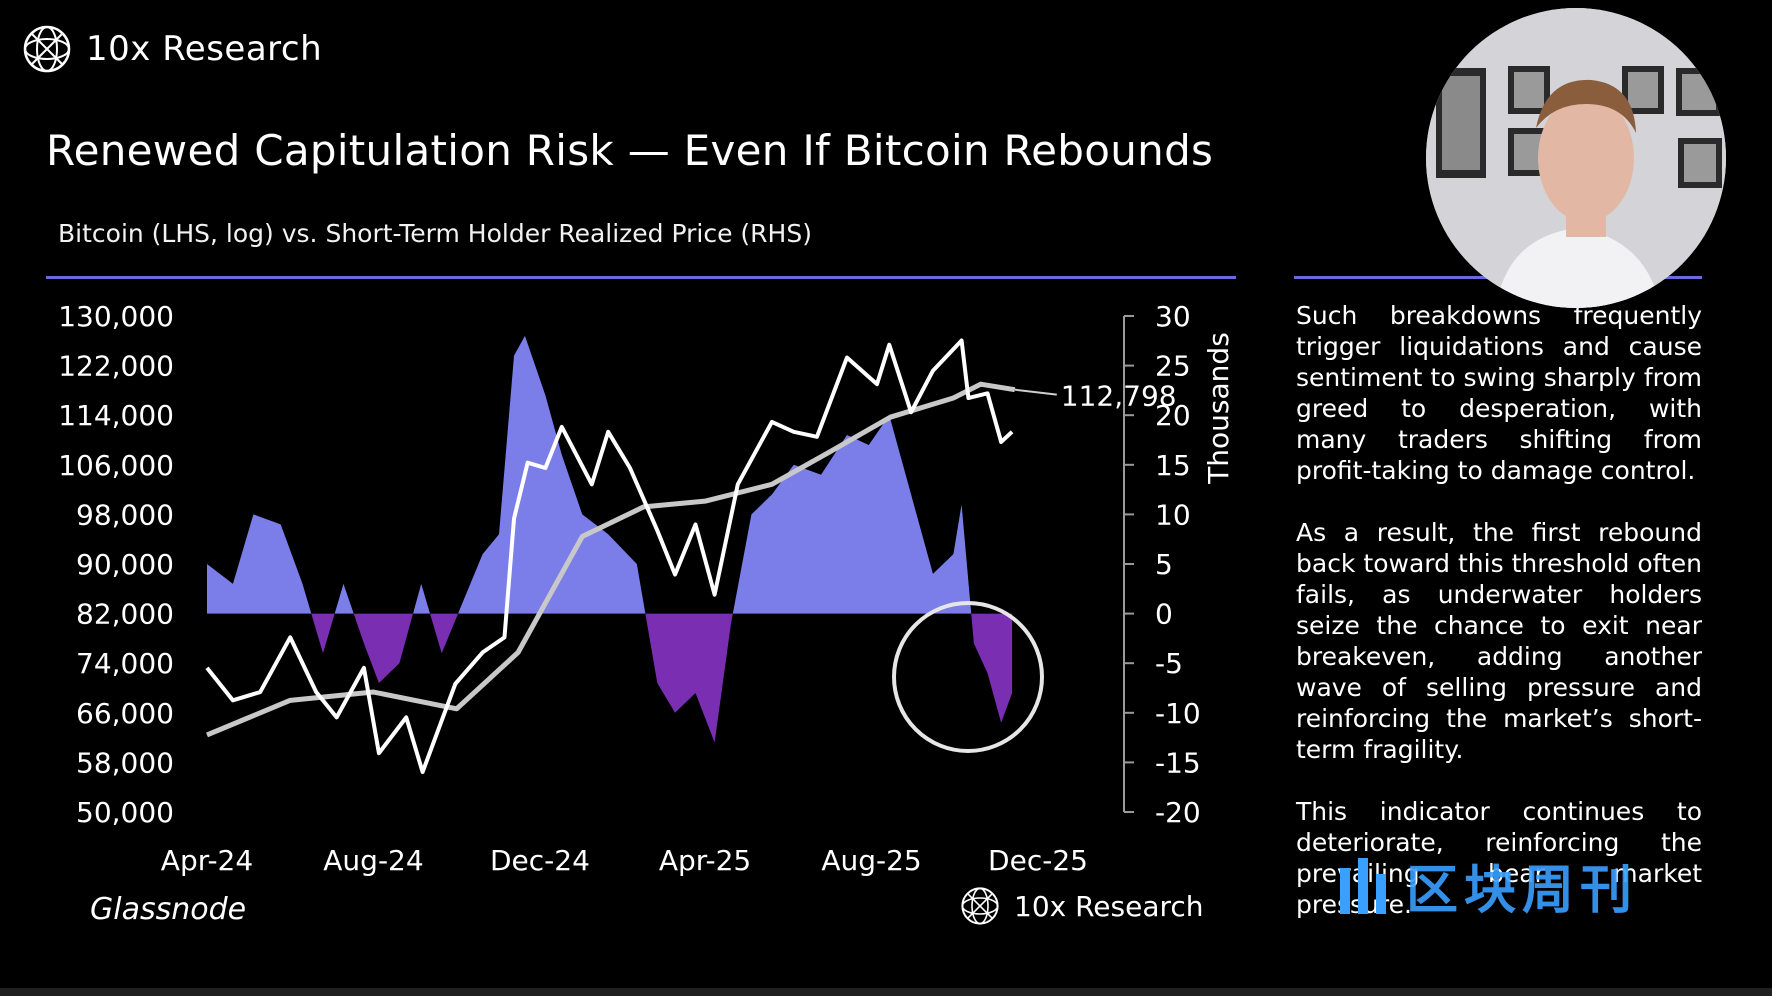  What do you see at coordinates (1178, 713) in the screenshot?
I see `y-right-tick-label: -10` at bounding box center [1178, 713].